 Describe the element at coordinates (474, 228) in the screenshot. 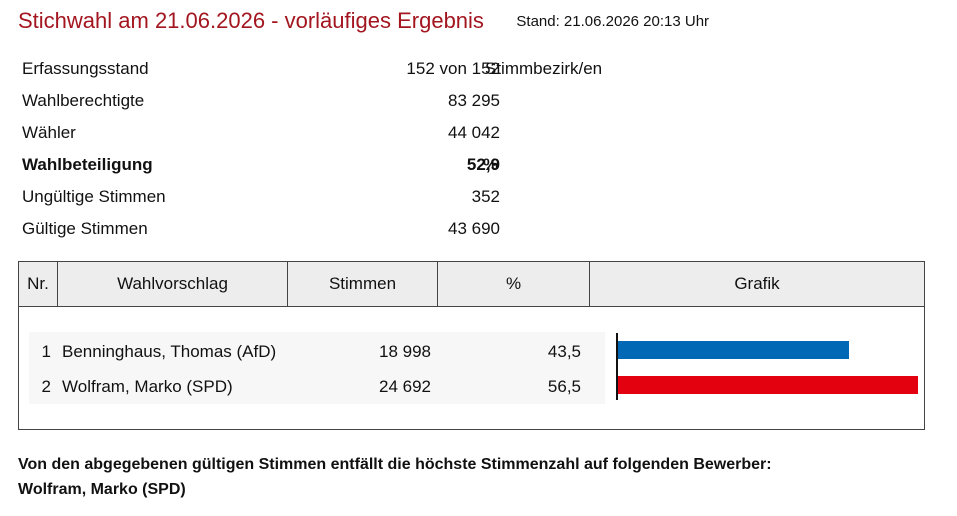

I see `stat-value: 43 690` at that location.